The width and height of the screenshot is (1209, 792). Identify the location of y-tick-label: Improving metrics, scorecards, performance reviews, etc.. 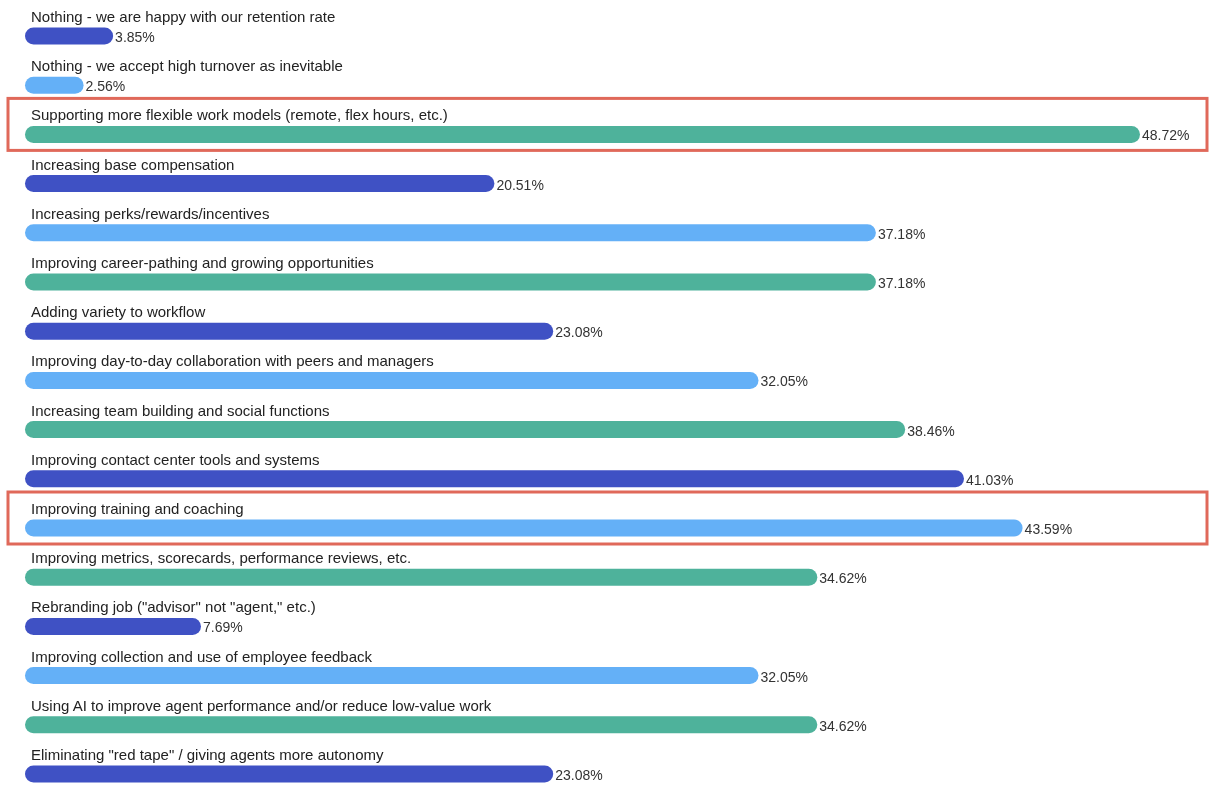
(221, 558).